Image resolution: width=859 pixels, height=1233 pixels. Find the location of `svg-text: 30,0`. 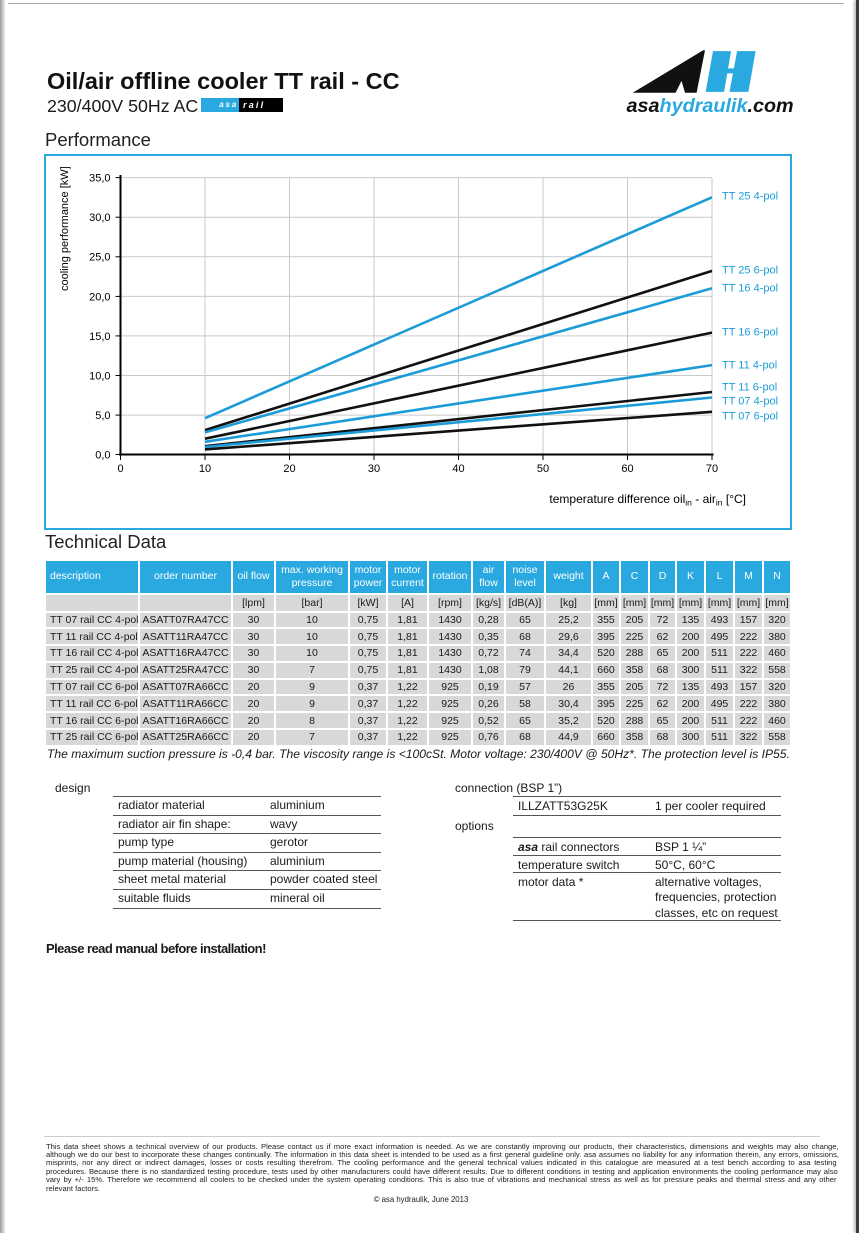

svg-text: 30,0 is located at coordinates (99, 218).